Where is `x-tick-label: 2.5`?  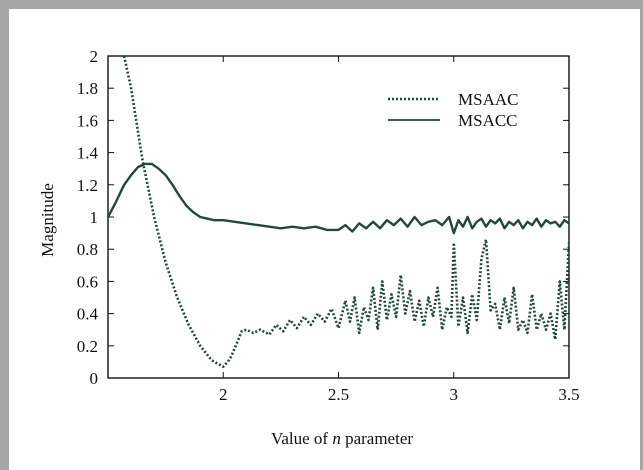 x-tick-label: 2.5 is located at coordinates (338, 394).